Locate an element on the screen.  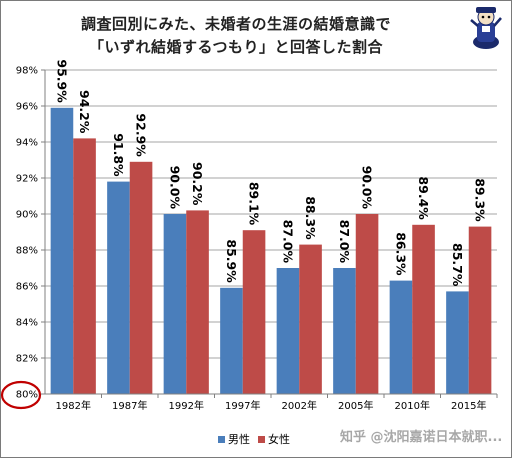
data-label-male: 95.9% is located at coordinates (61, 81).